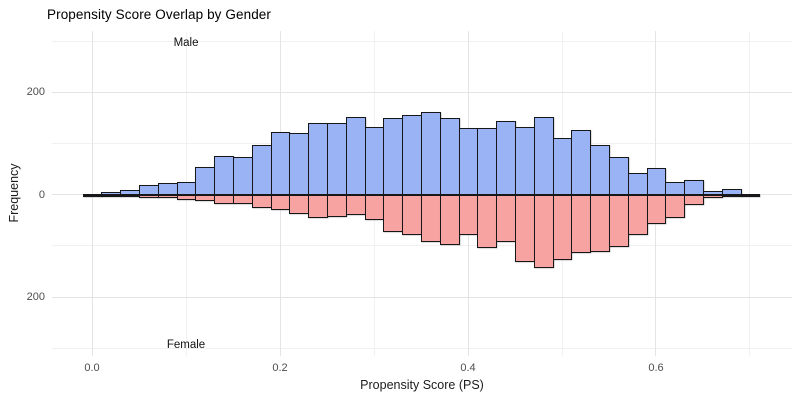 The width and height of the screenshot is (800, 400). I want to click on female-annotation: Female, so click(186, 344).